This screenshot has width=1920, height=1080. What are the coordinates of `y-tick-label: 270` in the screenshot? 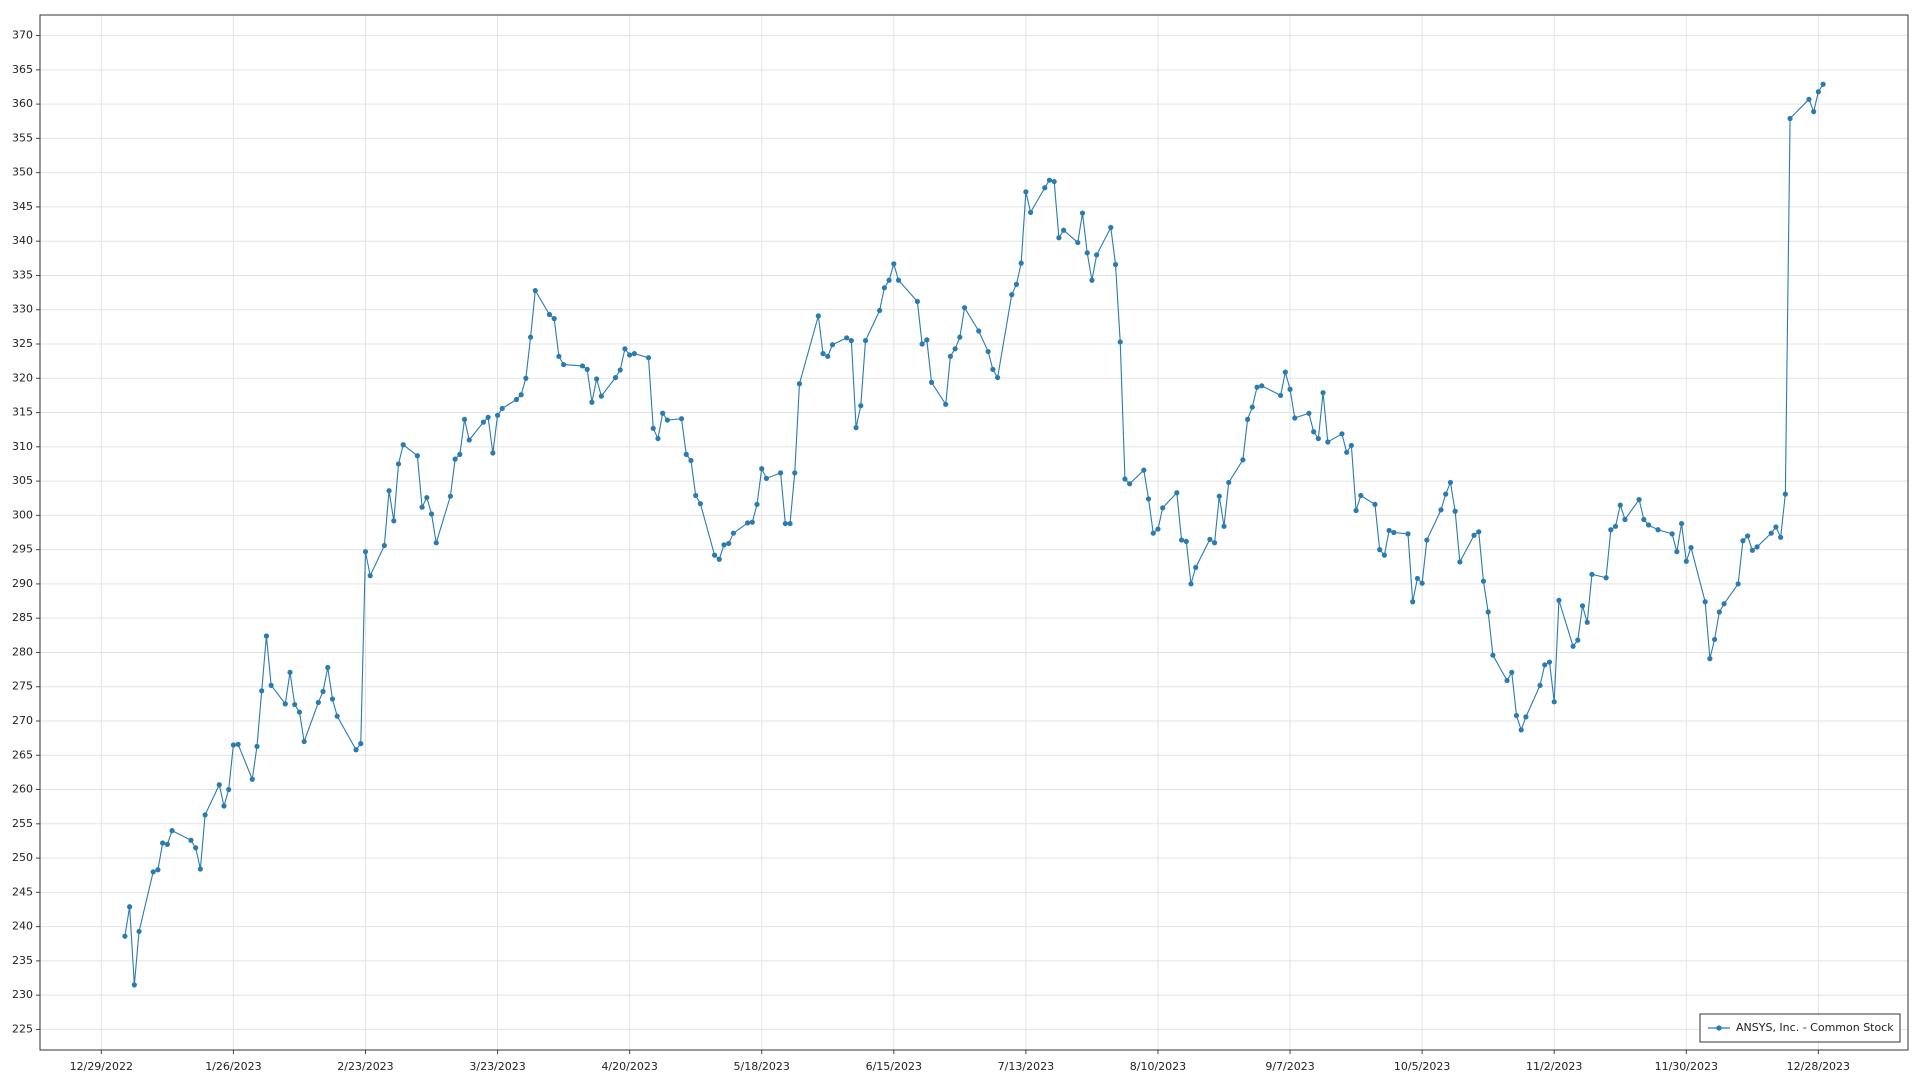 It's located at (22, 720).